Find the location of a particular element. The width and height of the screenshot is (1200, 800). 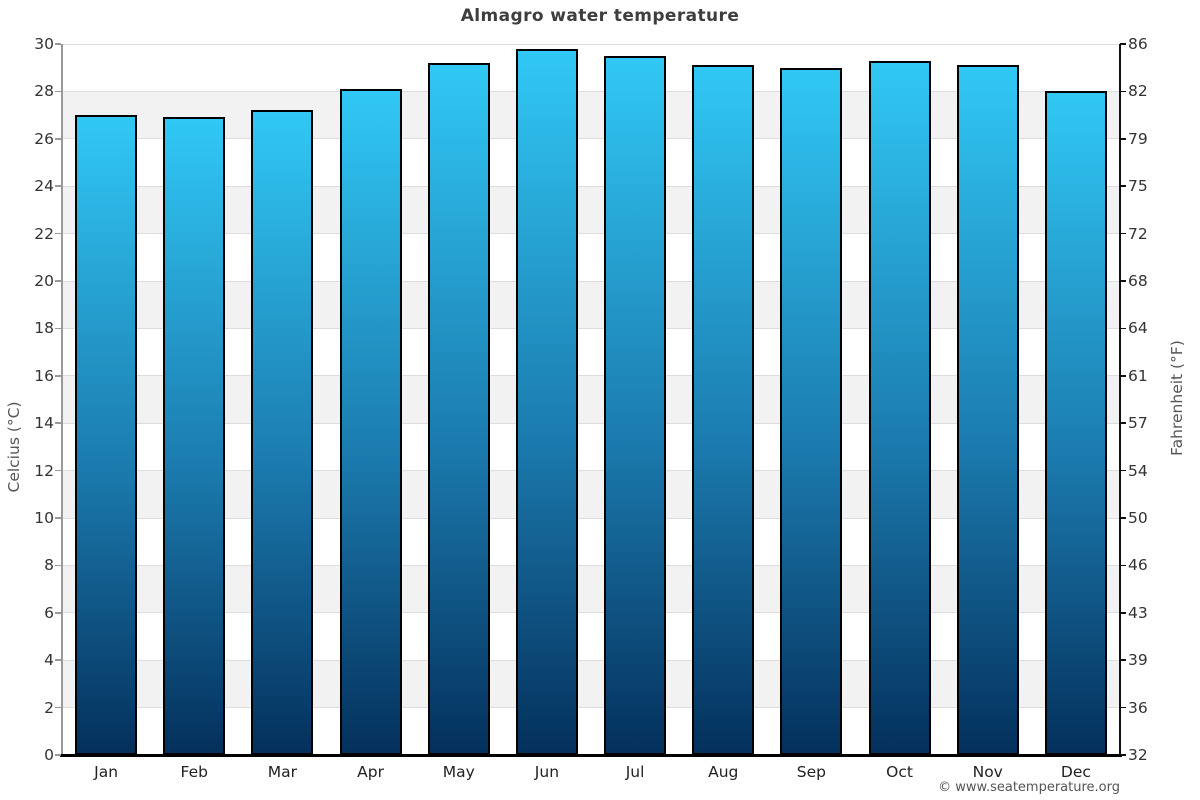

right-axis-line is located at coordinates (1120, 399).